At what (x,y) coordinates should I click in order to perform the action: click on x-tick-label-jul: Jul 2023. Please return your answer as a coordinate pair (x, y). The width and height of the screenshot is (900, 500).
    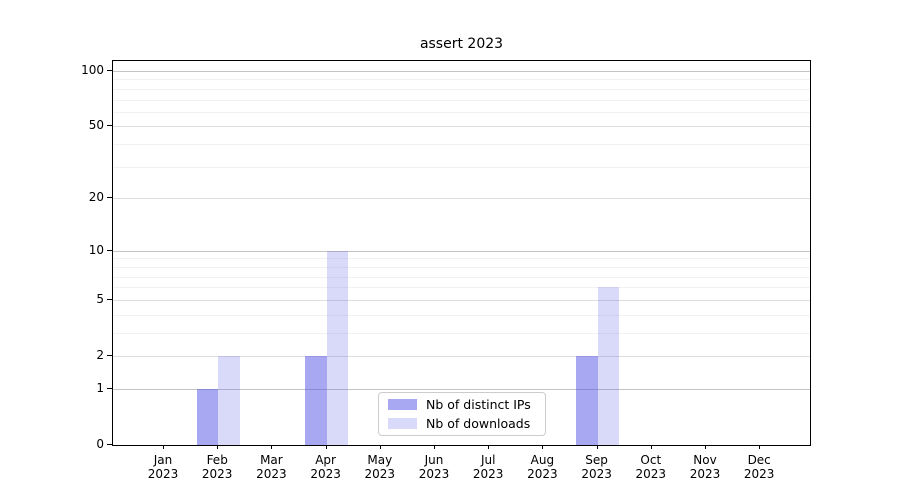
    Looking at the image, I should click on (488, 467).